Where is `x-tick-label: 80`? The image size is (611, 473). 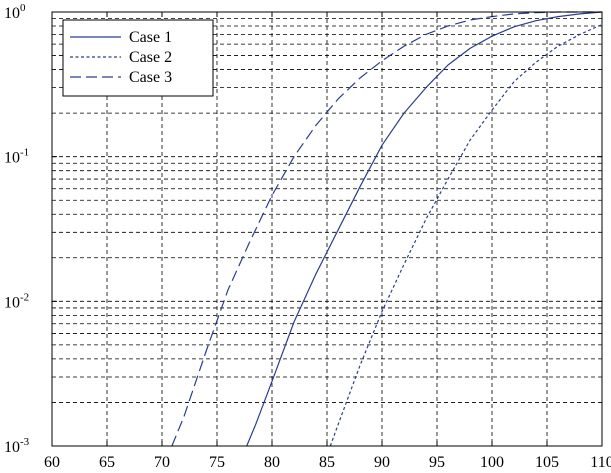 x-tick-label: 80 is located at coordinates (272, 462).